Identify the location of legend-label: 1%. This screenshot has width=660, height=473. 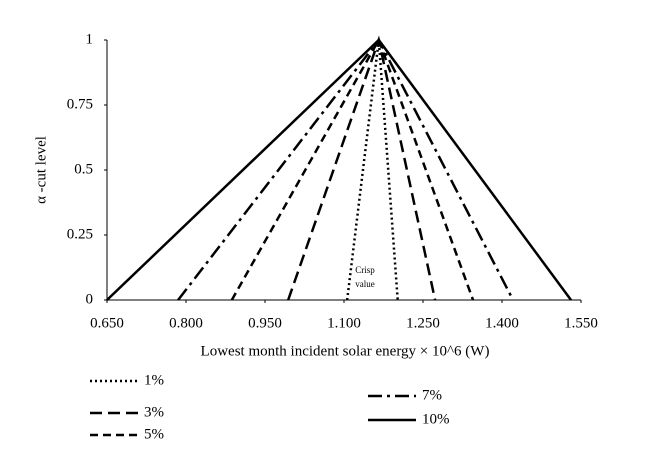
(154, 380).